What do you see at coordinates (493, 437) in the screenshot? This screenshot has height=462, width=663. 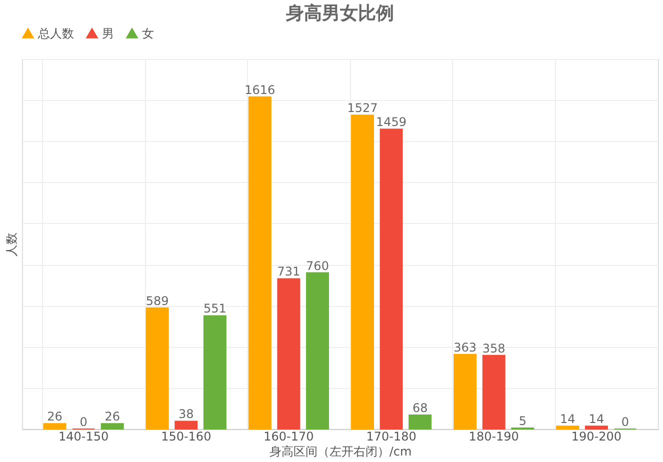 I see `x-tick-label: 180-190` at bounding box center [493, 437].